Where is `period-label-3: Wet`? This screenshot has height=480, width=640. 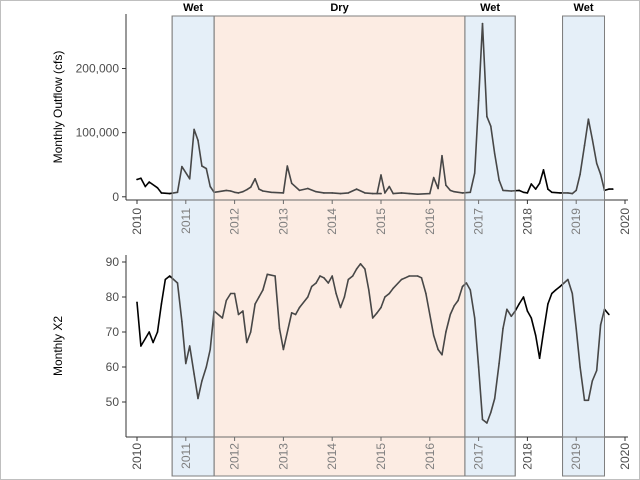
period-label-3: Wet is located at coordinates (584, 8).